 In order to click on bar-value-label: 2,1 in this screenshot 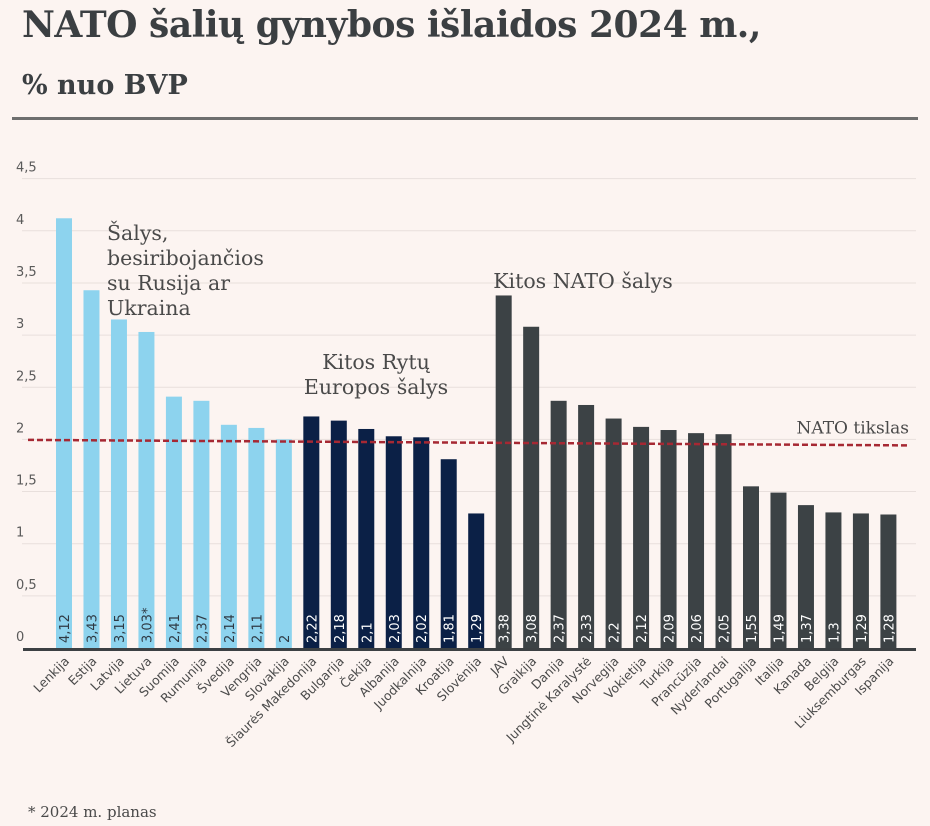, I will do `click(367, 632)`.